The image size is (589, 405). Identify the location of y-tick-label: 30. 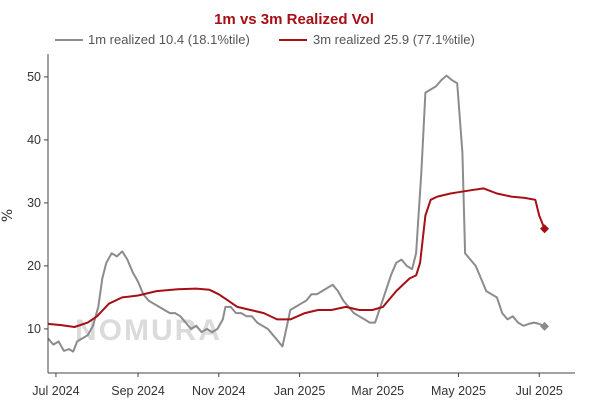
(34, 203).